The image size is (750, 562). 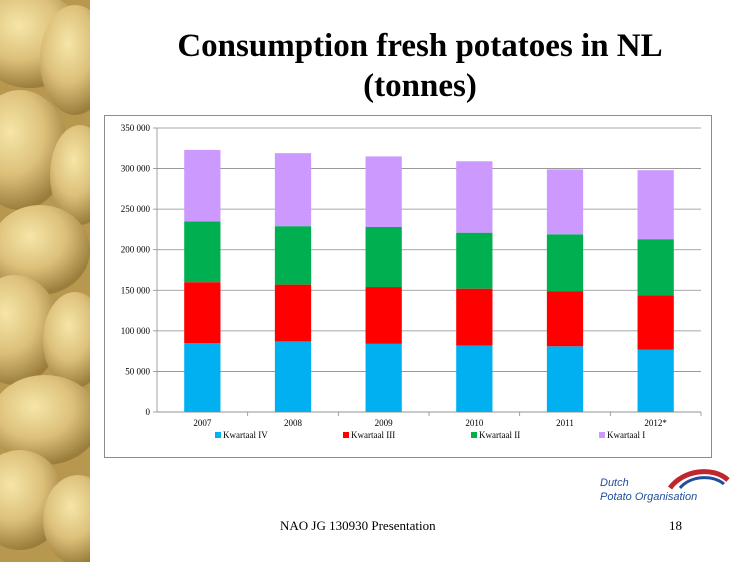 What do you see at coordinates (384, 423) in the screenshot?
I see `x-tick-label: 2009` at bounding box center [384, 423].